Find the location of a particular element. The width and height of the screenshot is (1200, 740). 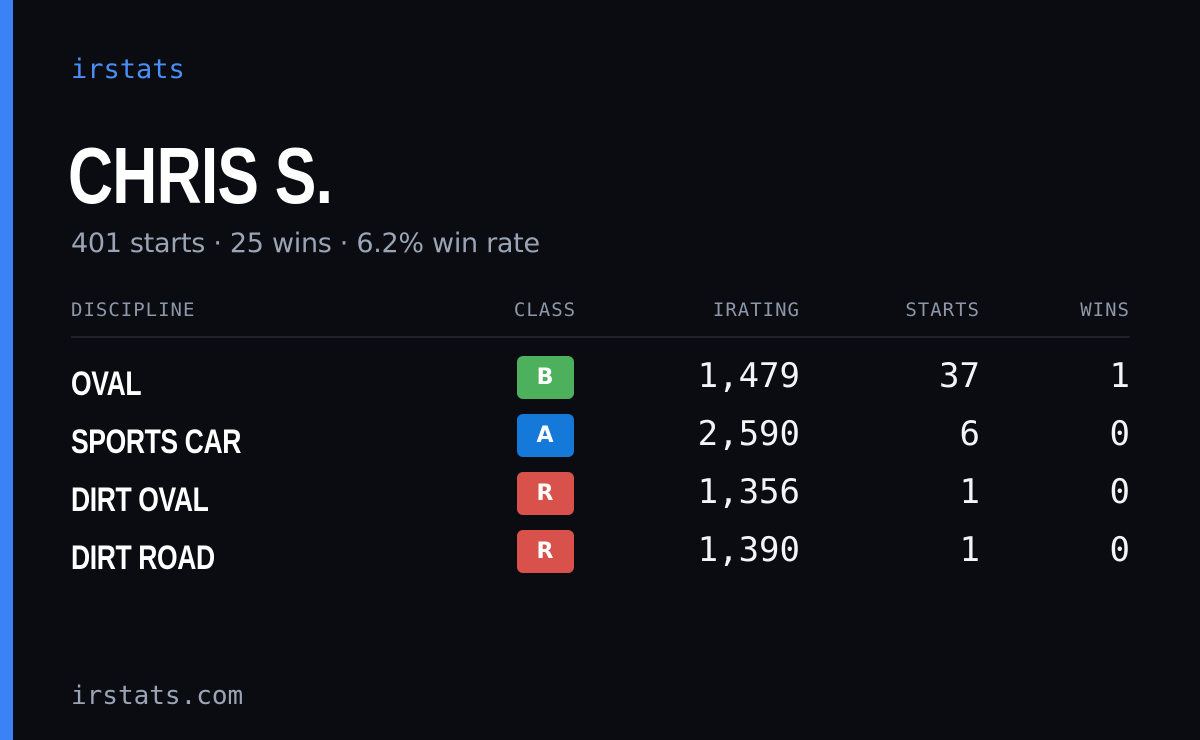

discipline-name: OVAL is located at coordinates (106, 384).